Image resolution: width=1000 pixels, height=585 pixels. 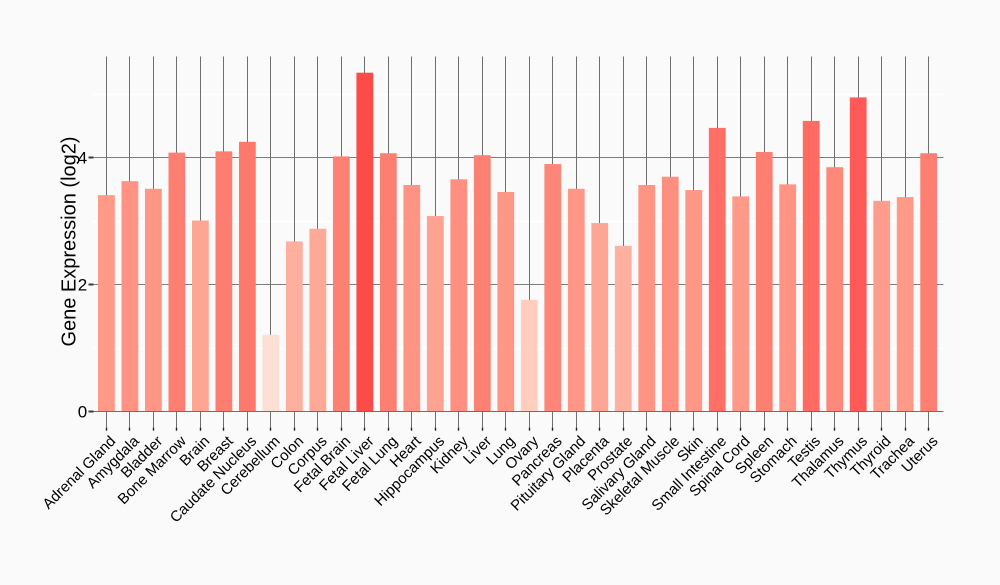 What do you see at coordinates (70, 241) in the screenshot?
I see `svg-text: Gene Expression (log2)` at bounding box center [70, 241].